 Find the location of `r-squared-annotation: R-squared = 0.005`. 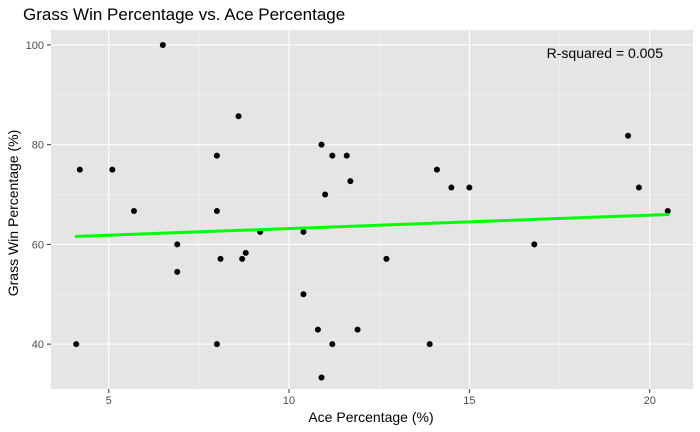

r-squared-annotation: R-squared = 0.005 is located at coordinates (605, 53).